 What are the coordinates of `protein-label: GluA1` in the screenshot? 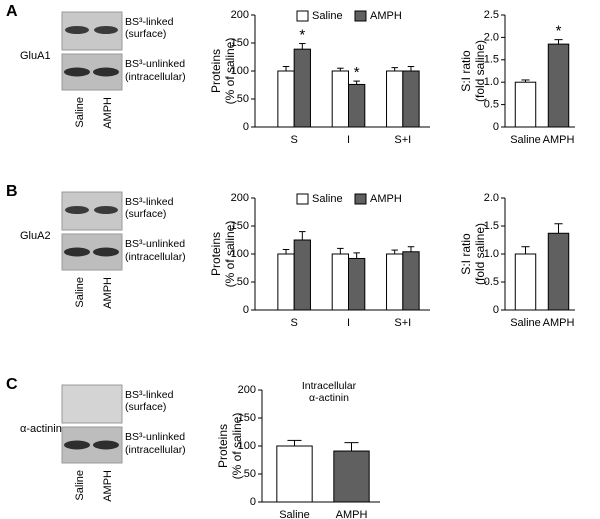 It's located at (35, 56).